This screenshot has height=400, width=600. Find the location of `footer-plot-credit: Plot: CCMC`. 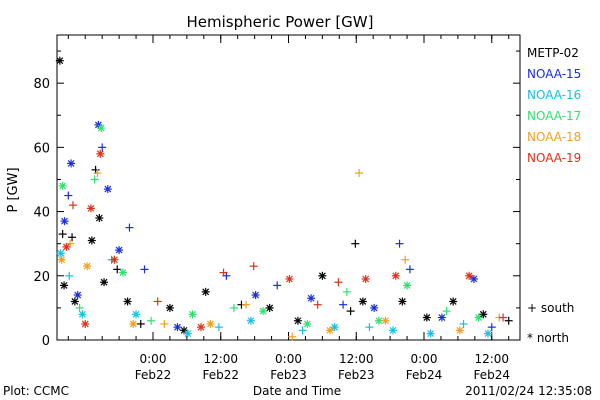

footer-plot-credit: Plot: CCMC is located at coordinates (36, 391).